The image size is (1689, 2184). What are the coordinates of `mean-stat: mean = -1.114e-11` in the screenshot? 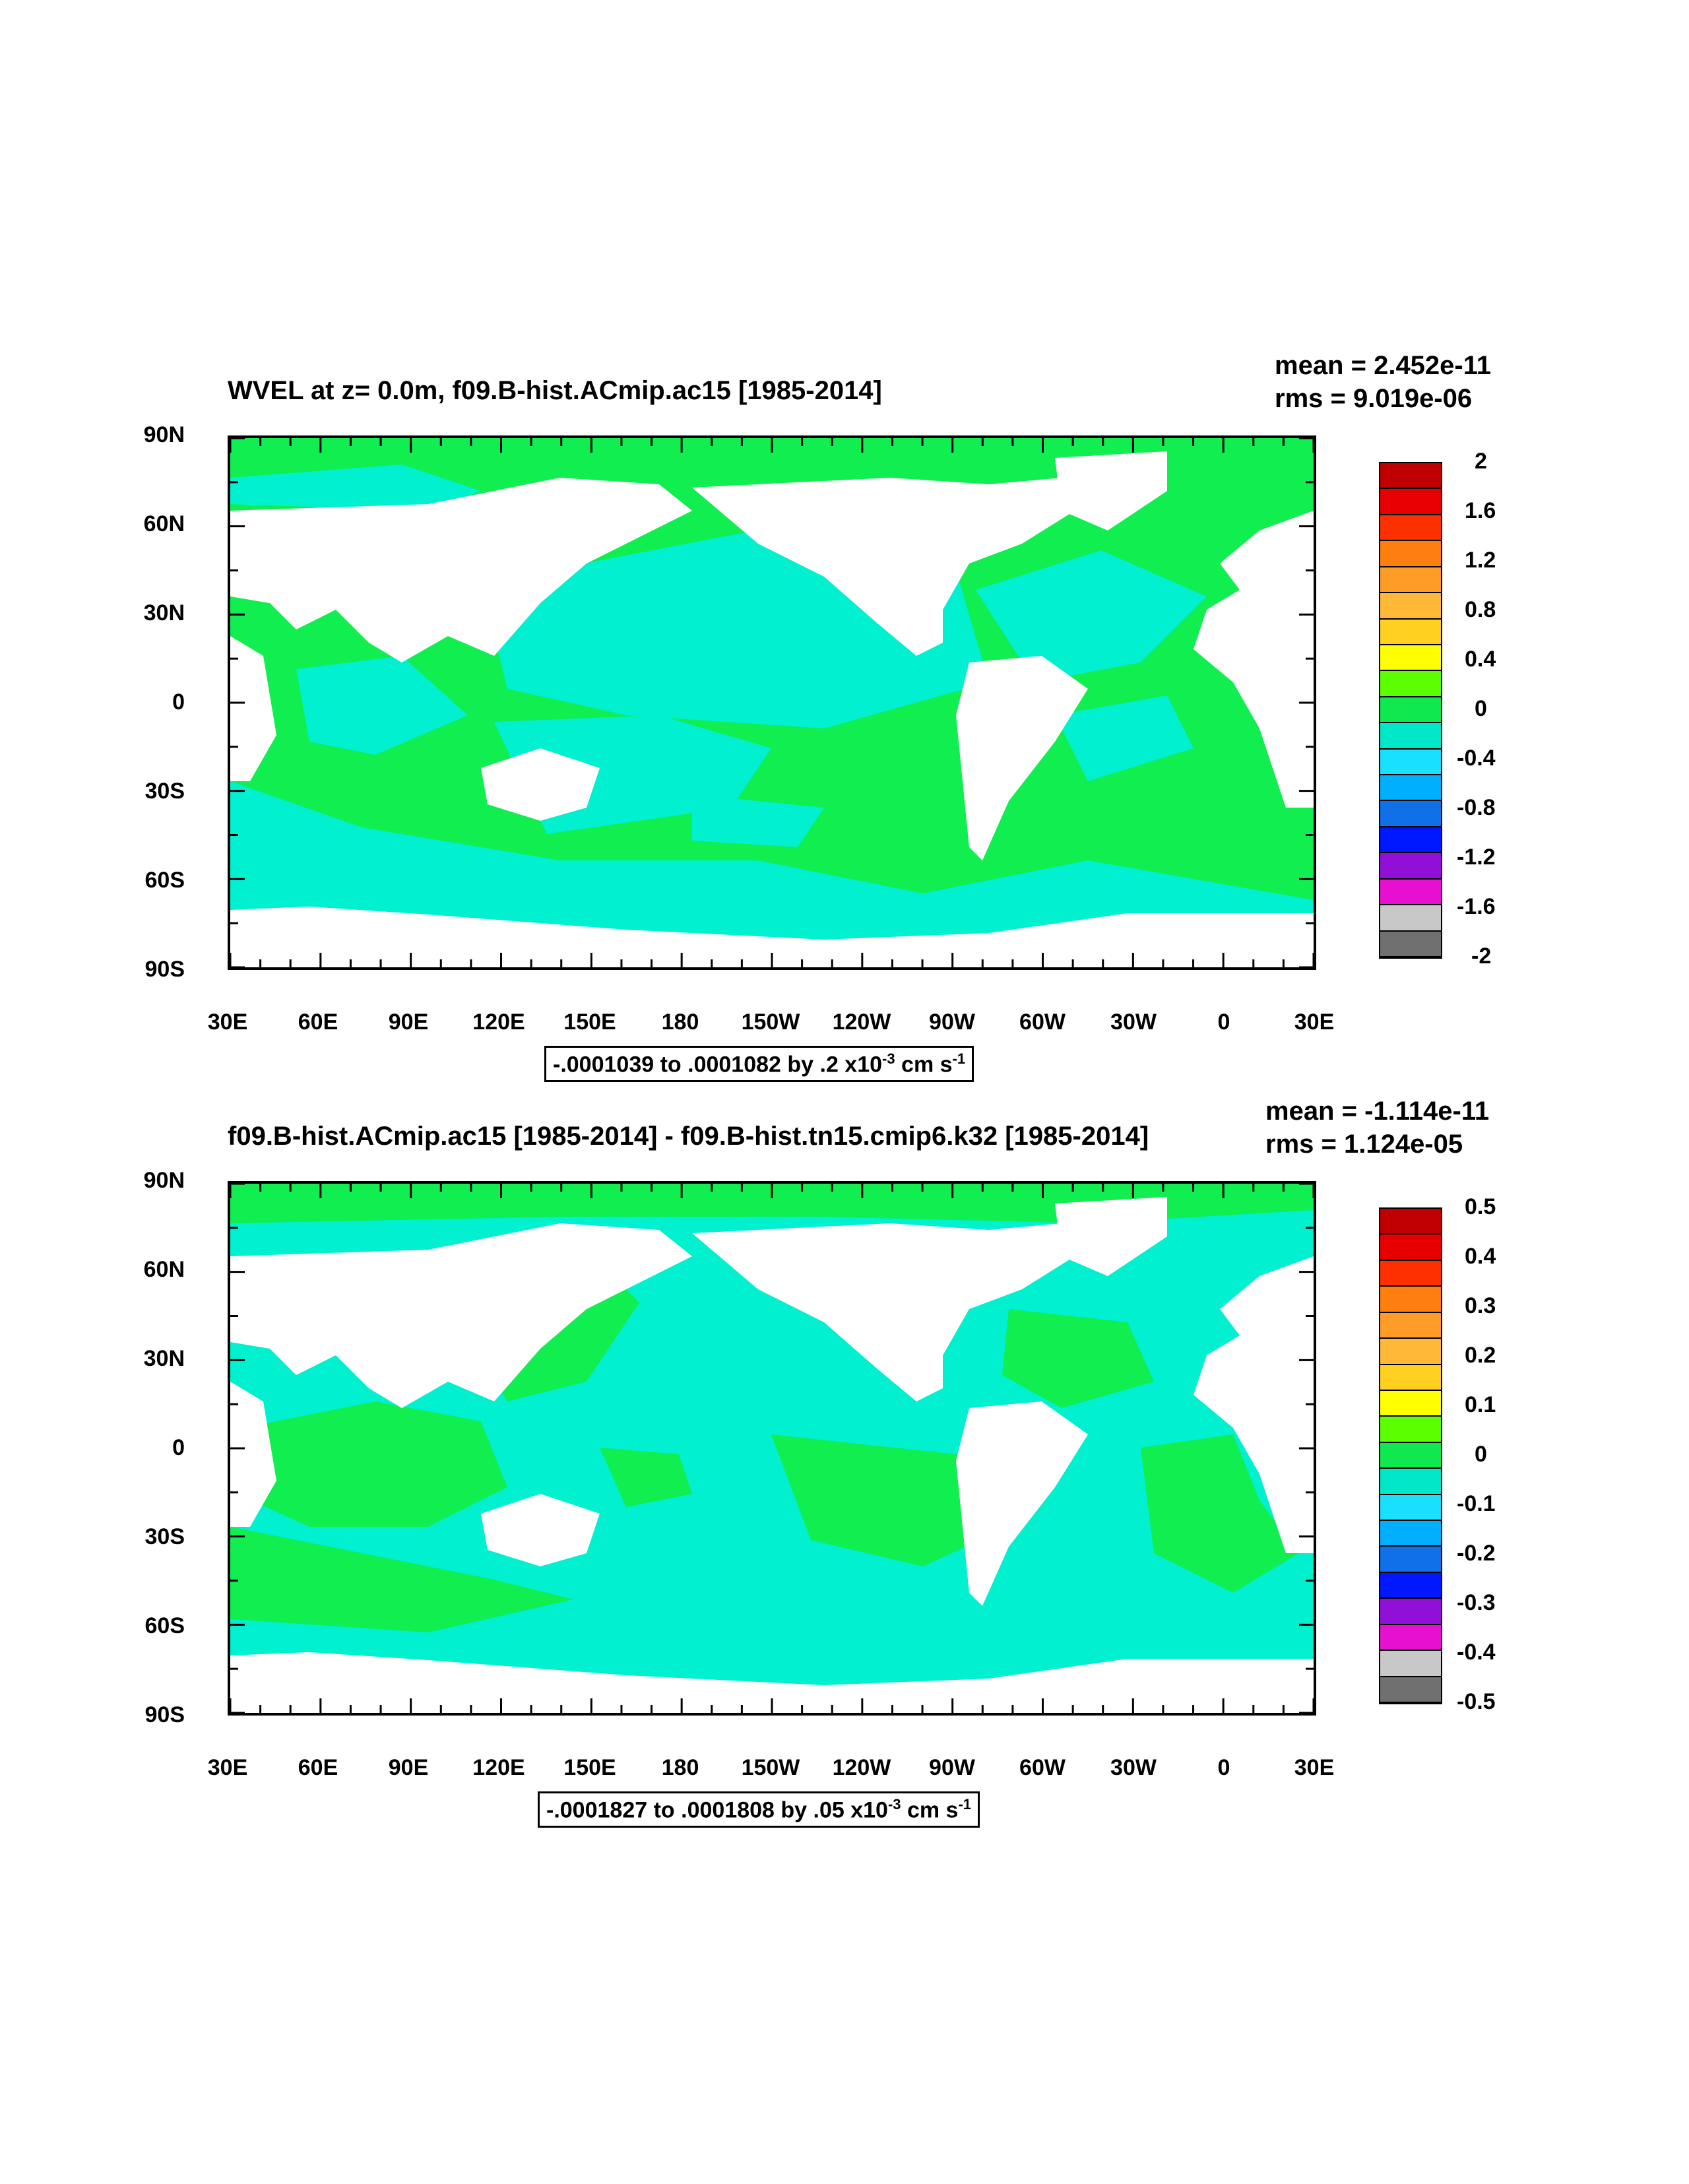 It's located at (1378, 1111).